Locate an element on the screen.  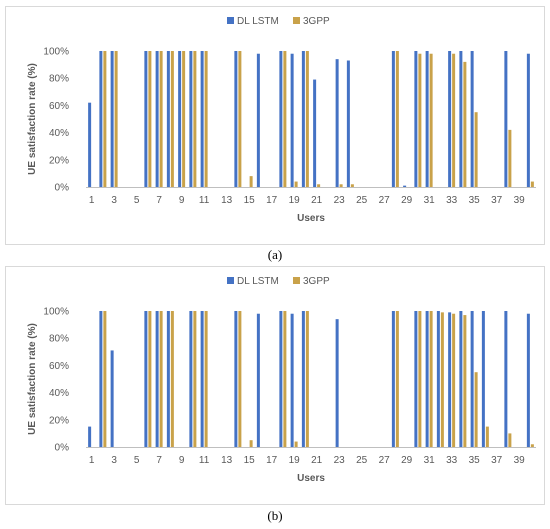
x-tick-label: 3 is located at coordinates (114, 460).